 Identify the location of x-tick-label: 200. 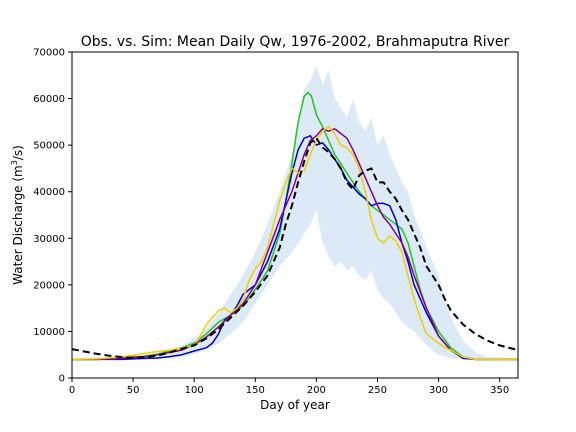
(316, 390).